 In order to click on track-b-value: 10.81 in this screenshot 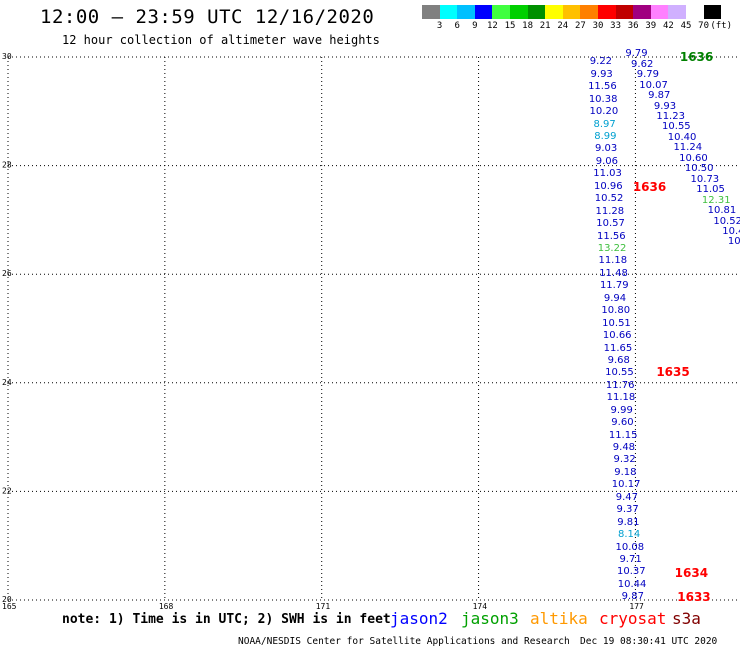, I will do `click(722, 211)`.